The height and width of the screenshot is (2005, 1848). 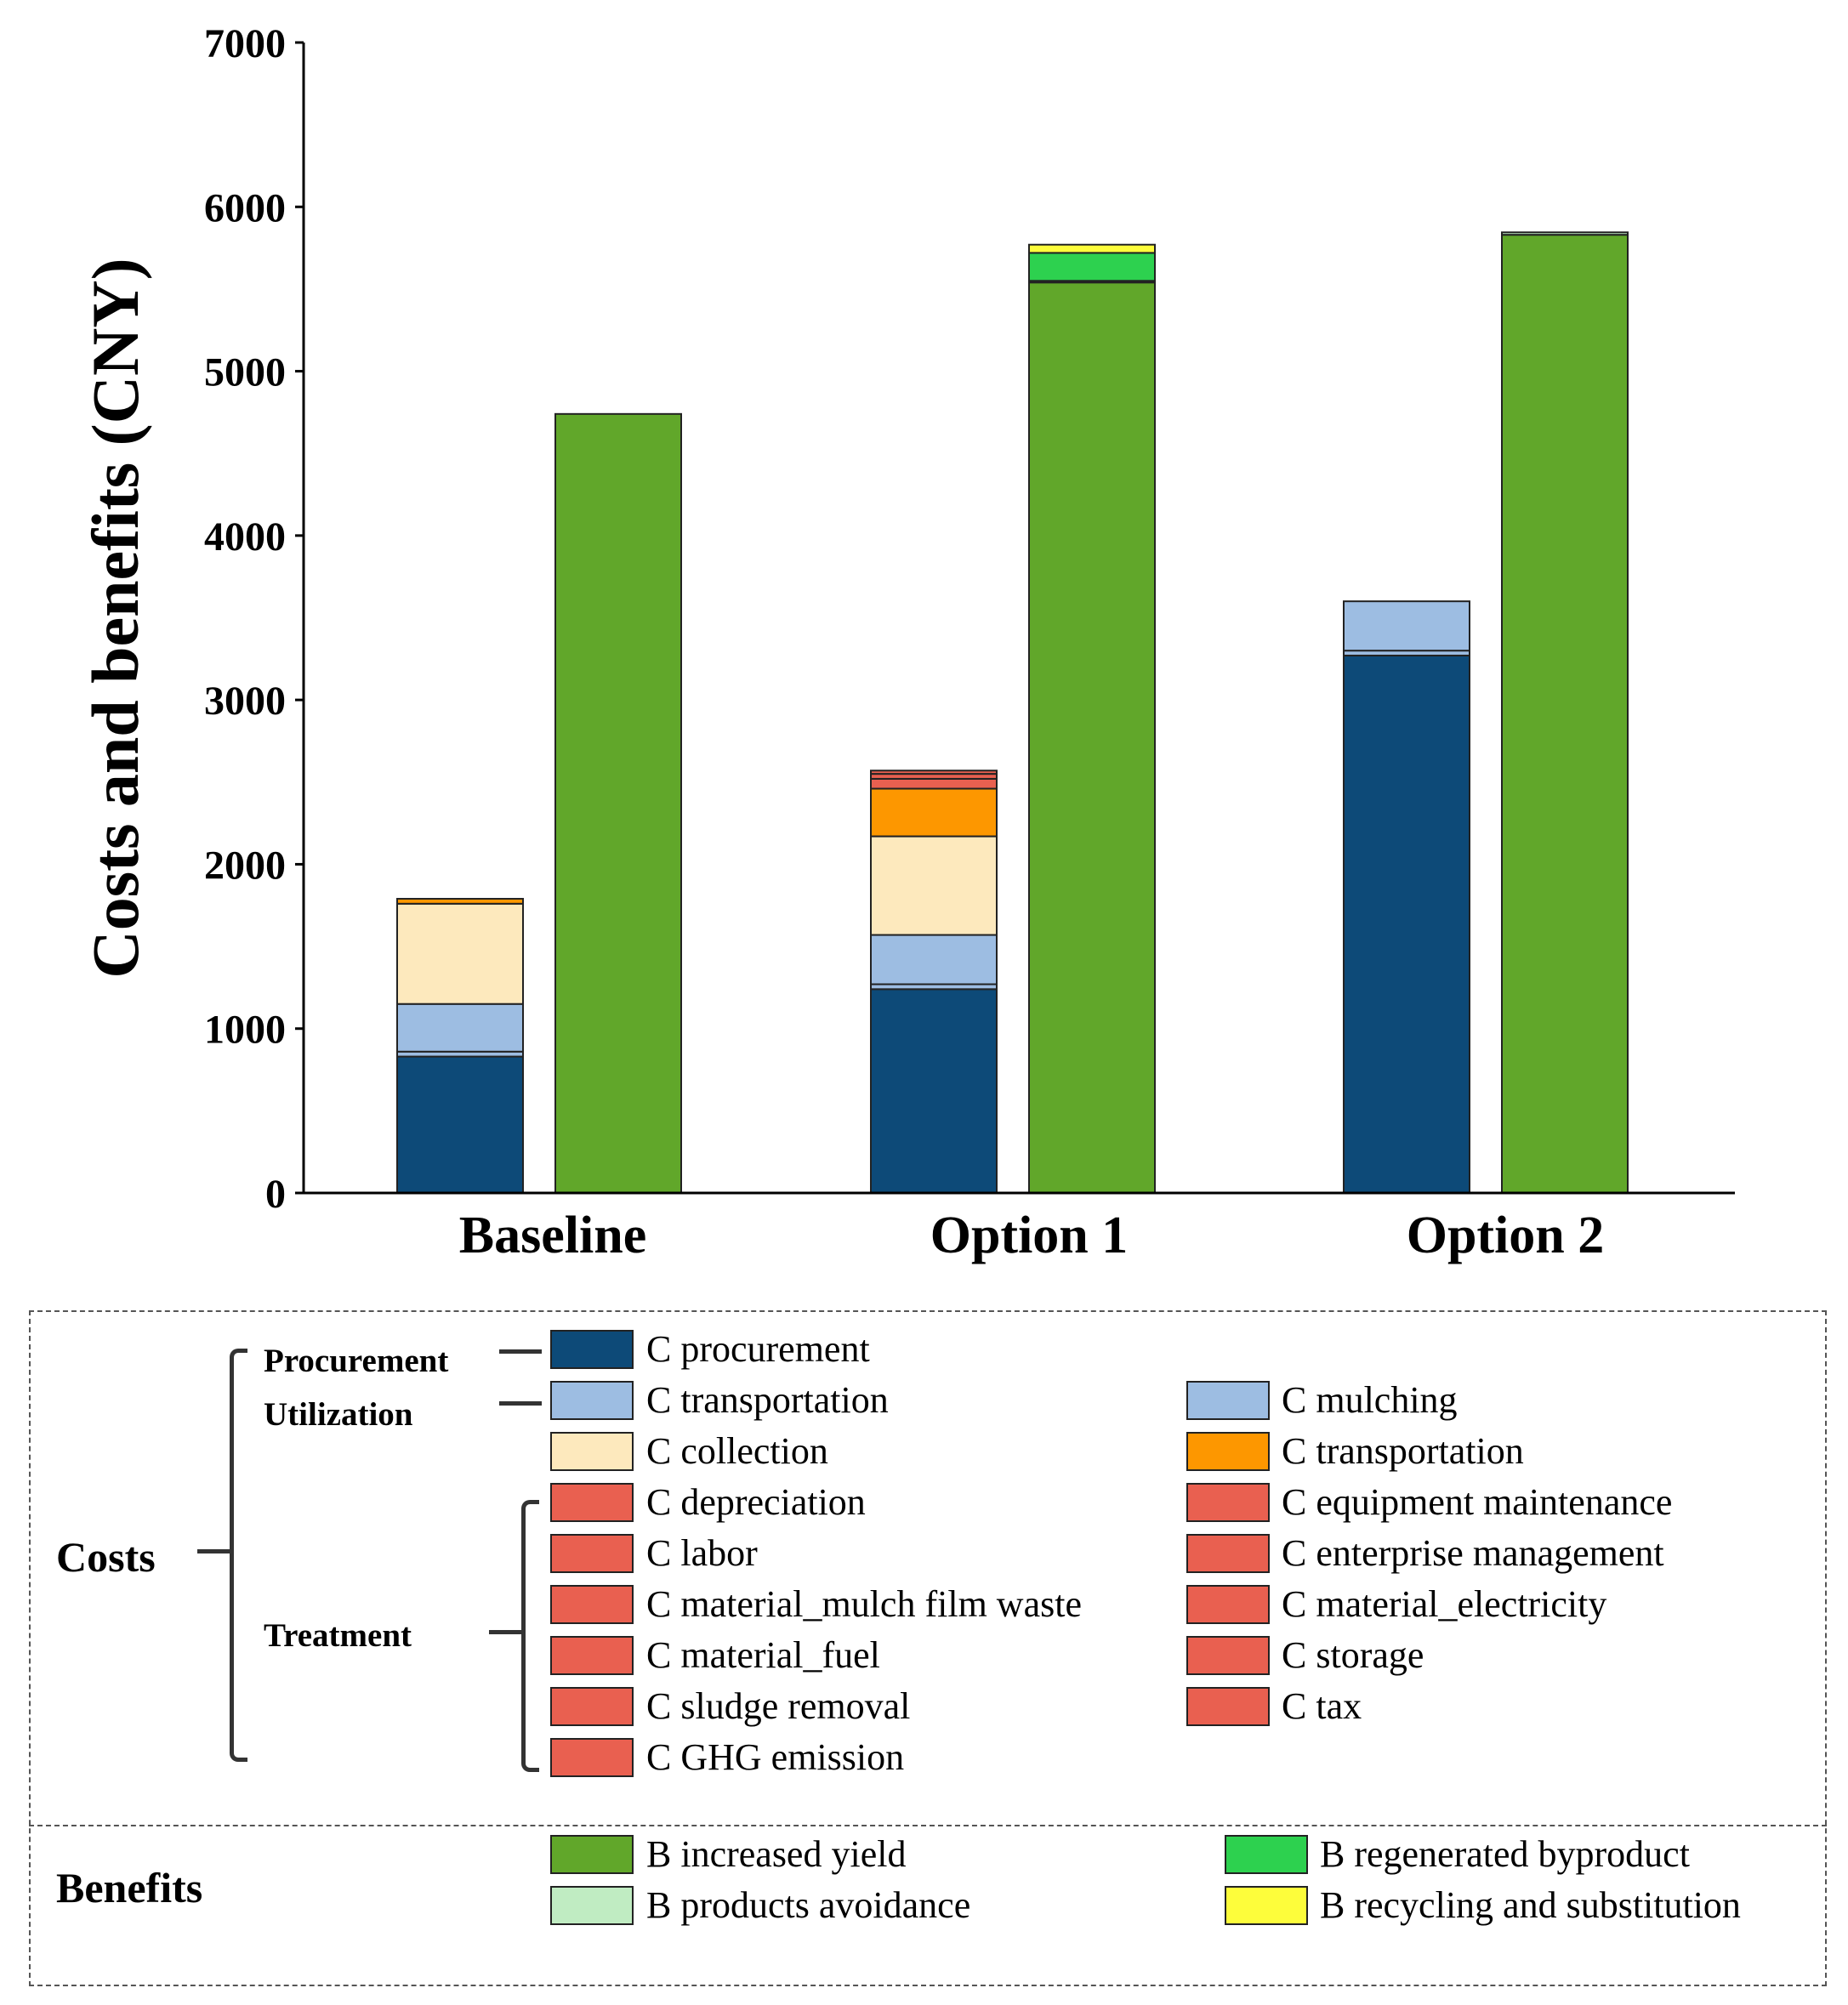 I want to click on legend-swatch-c-labor, so click(x=592, y=1553).